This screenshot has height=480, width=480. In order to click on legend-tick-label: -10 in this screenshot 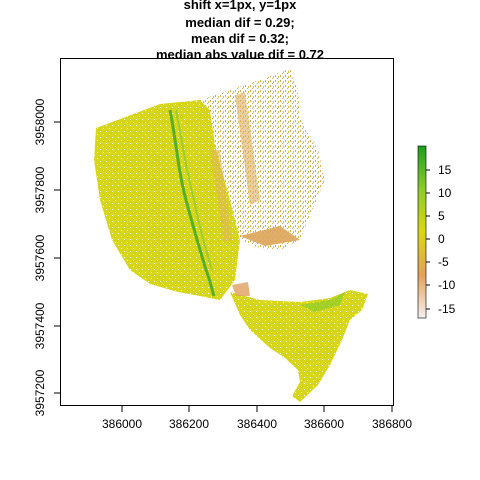, I will do `click(447, 285)`.